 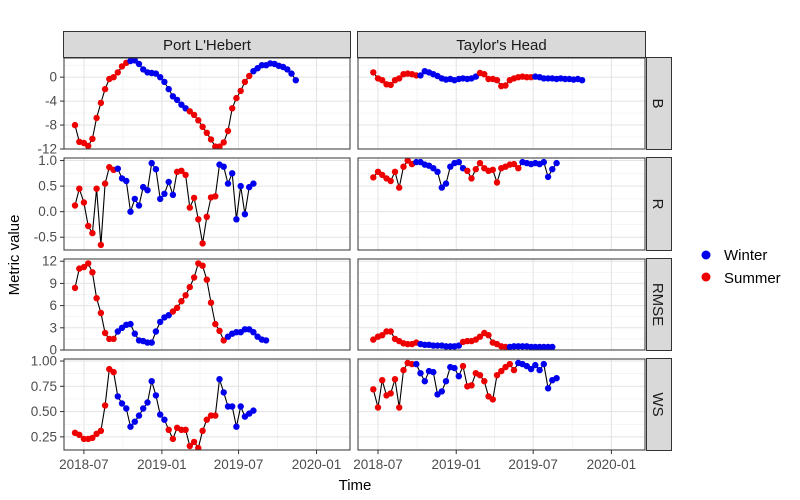 I want to click on panel-port-l-hebert-b, so click(x=207, y=103).